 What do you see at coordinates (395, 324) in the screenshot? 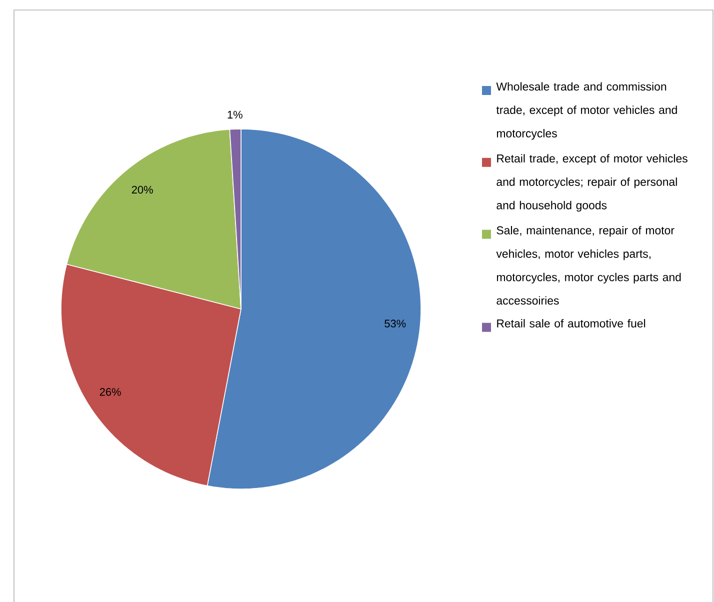
I see `data-label: 53%` at bounding box center [395, 324].